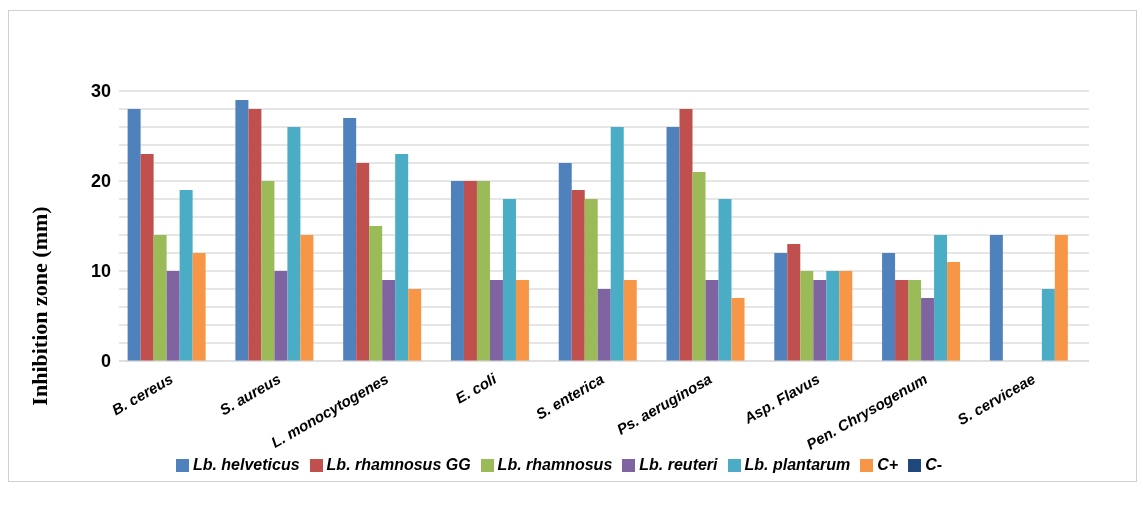 This screenshot has width=1143, height=506. What do you see at coordinates (398, 464) in the screenshot?
I see `legend-label: Lb. rhamnosus GG` at bounding box center [398, 464].